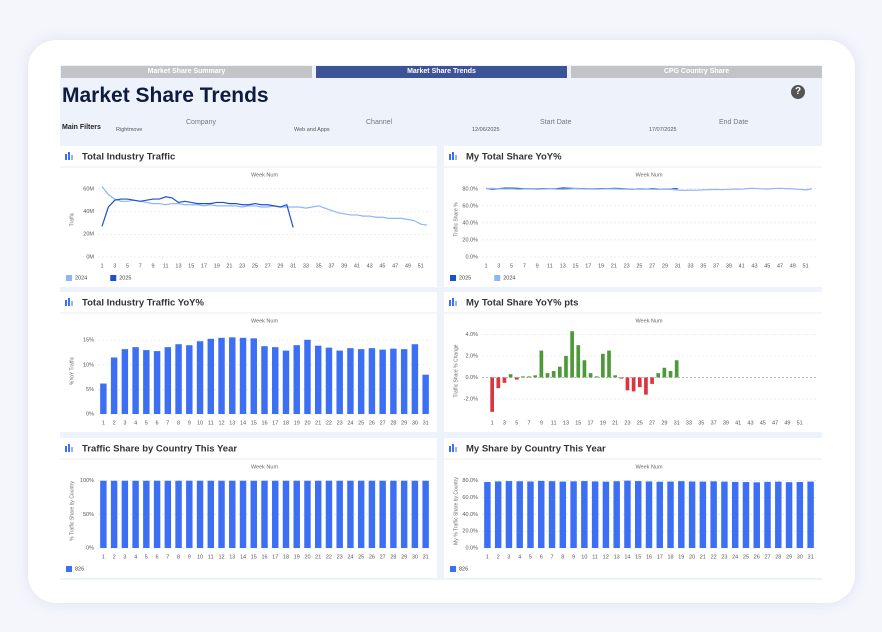 The image size is (882, 632). What do you see at coordinates (344, 266) in the screenshot?
I see `x-tick-label: 39` at bounding box center [344, 266].